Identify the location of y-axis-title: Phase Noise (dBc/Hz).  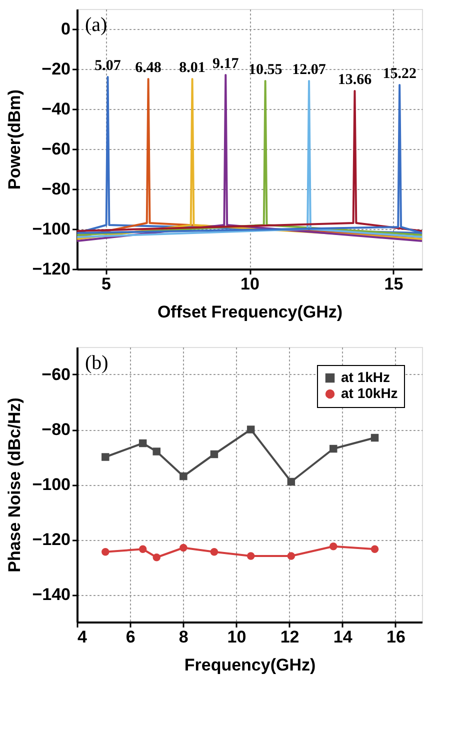
(14, 485).